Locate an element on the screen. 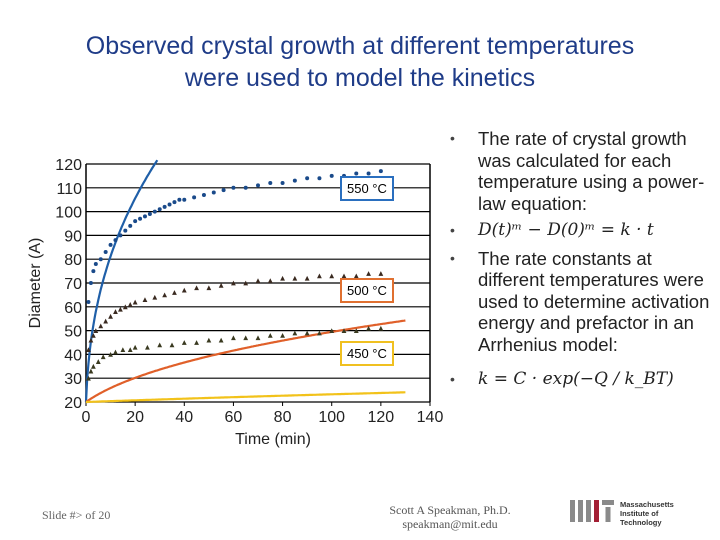 The height and width of the screenshot is (540, 720). x-tick-label-40: 40 is located at coordinates (184, 417).